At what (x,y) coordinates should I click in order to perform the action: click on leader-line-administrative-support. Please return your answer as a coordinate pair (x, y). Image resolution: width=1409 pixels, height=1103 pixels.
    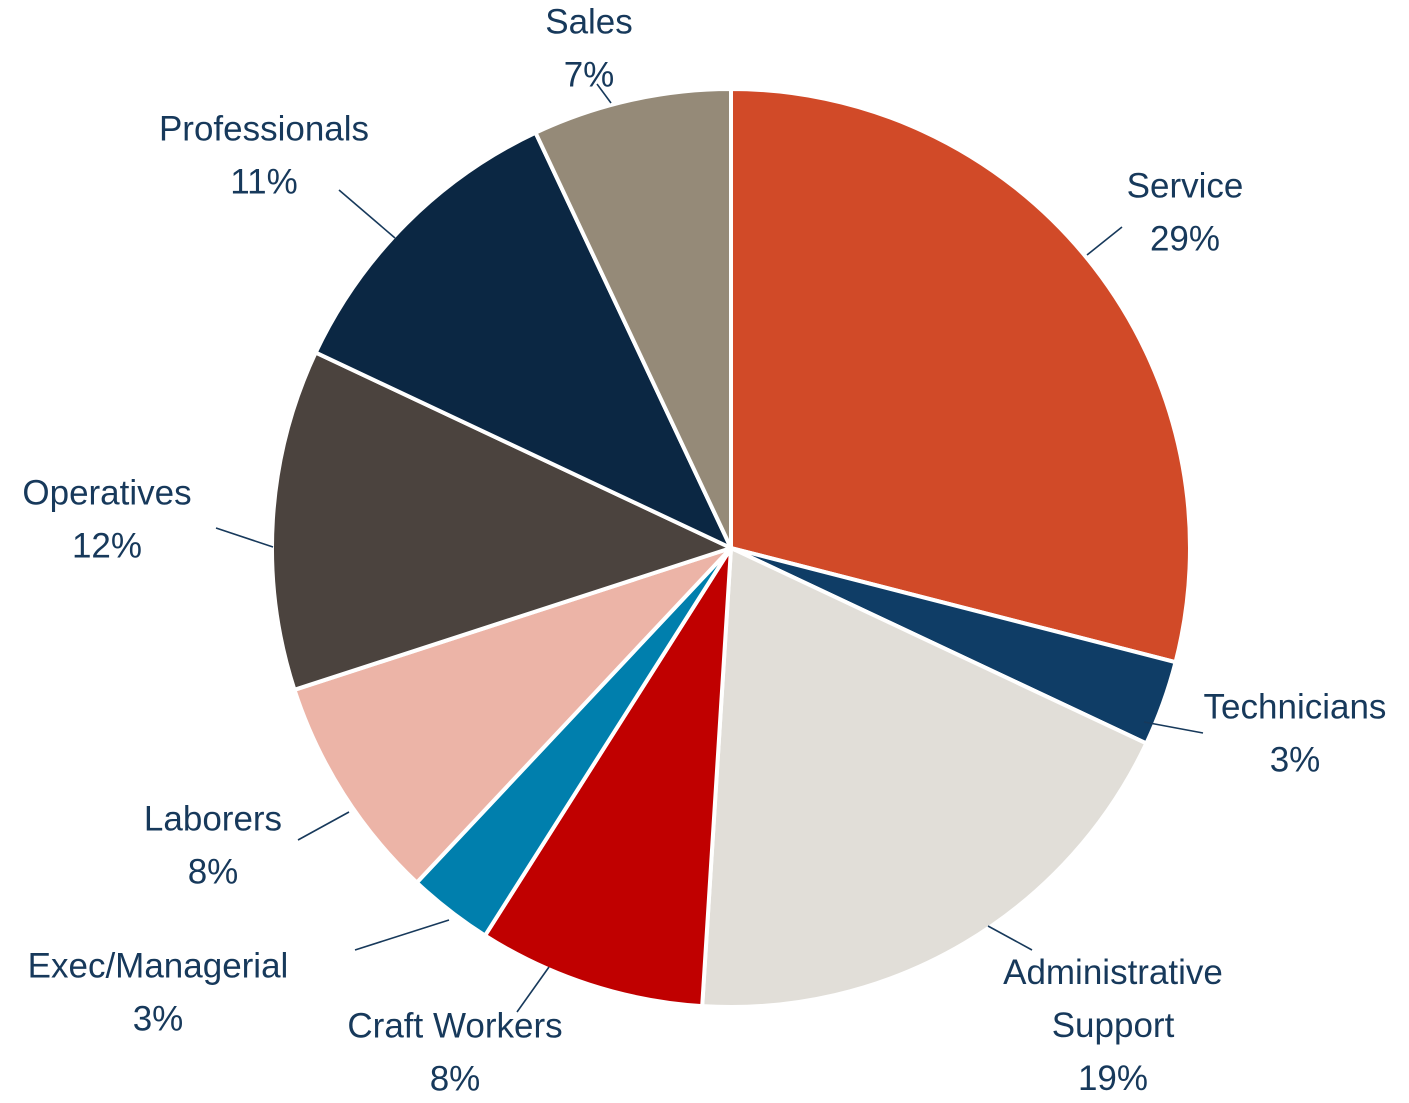
    Looking at the image, I should click on (1010, 938).